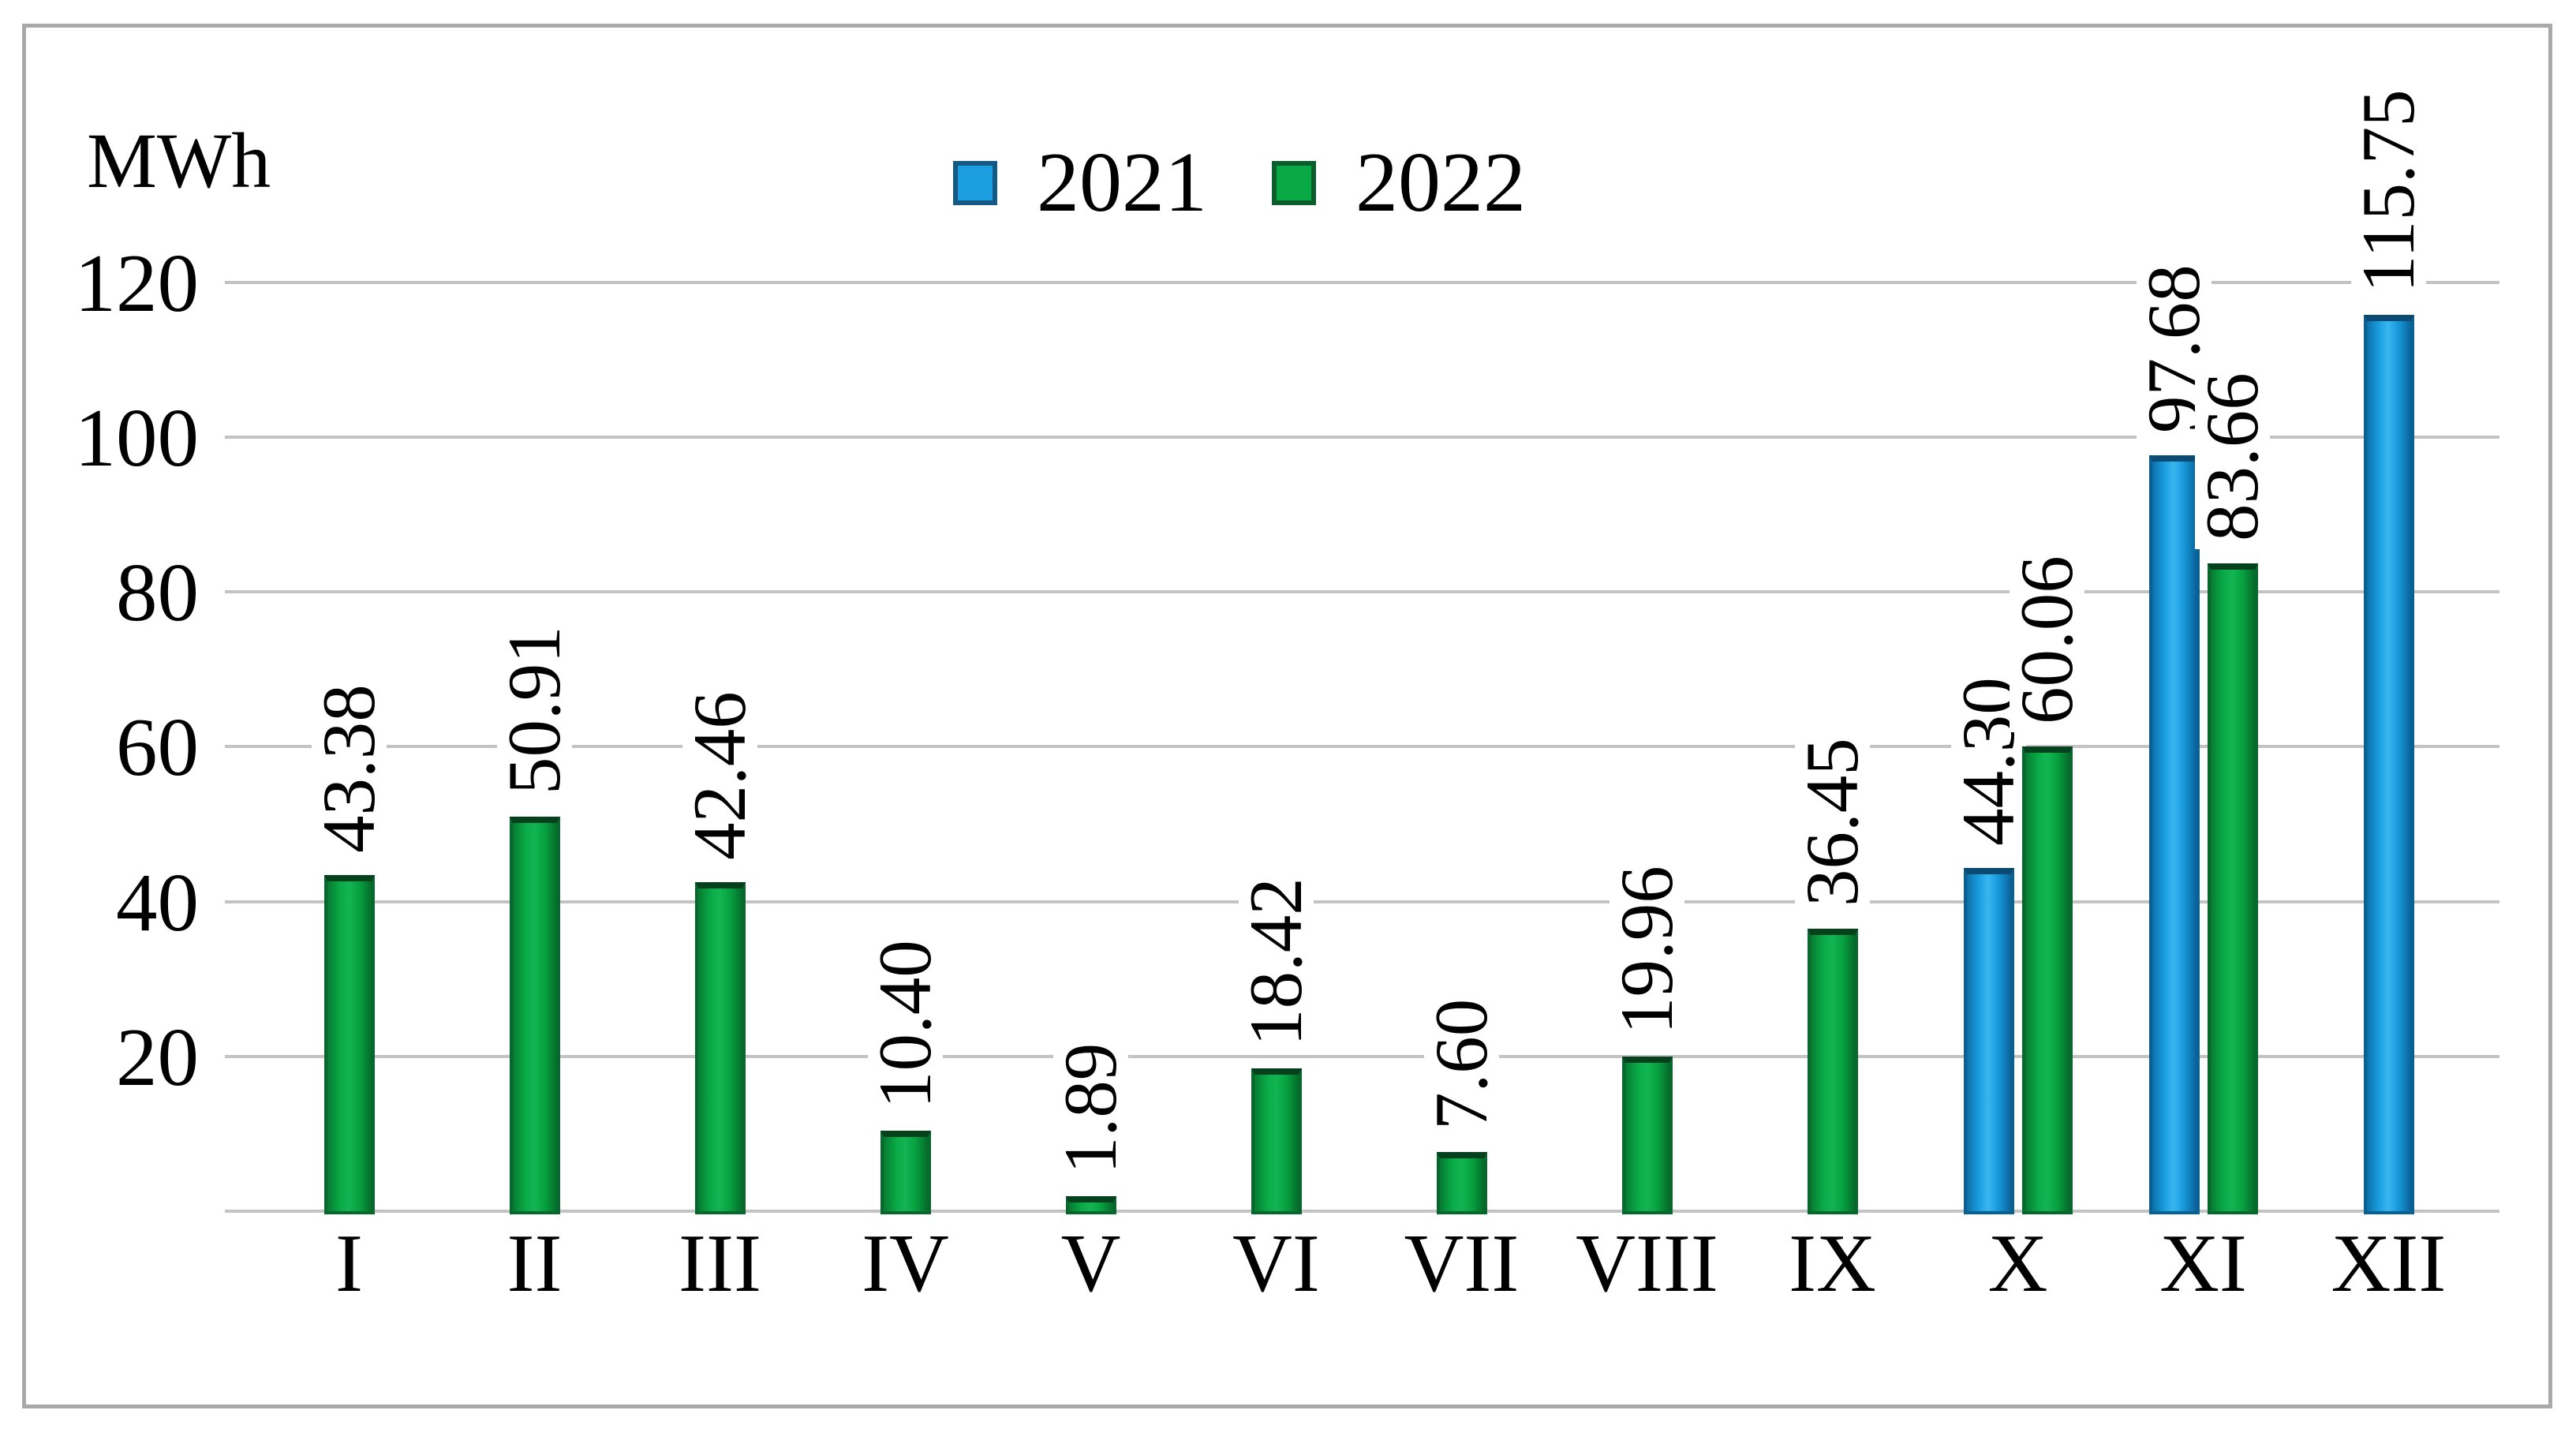 The height and width of the screenshot is (1440, 2576). What do you see at coordinates (2018, 1263) in the screenshot?
I see `x-axis-label: X` at bounding box center [2018, 1263].